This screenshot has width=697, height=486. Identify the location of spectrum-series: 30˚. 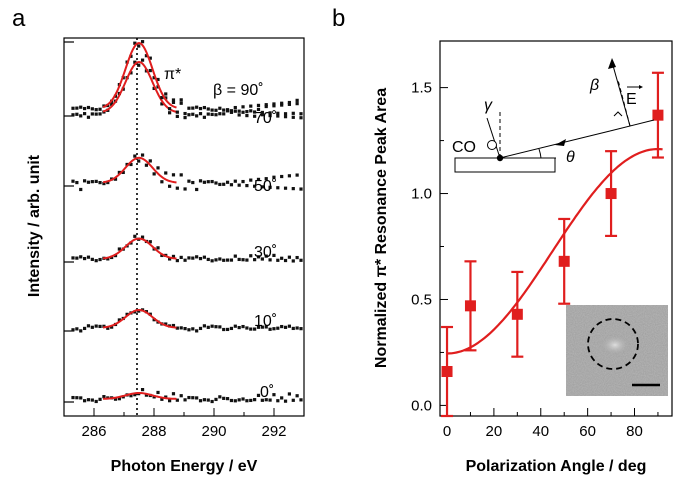
(187, 248).